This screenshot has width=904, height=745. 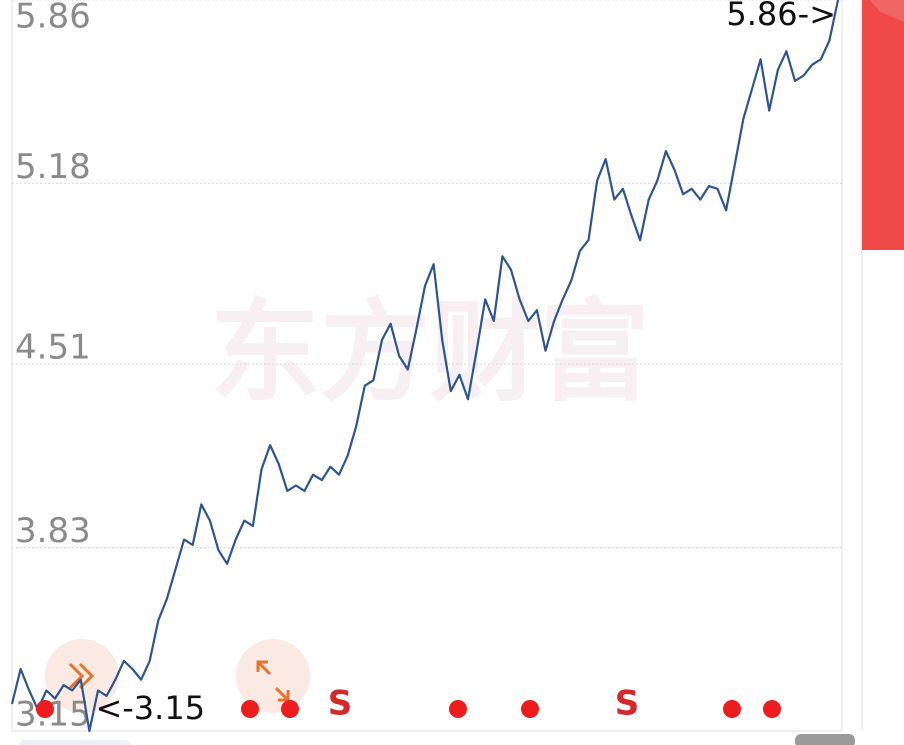 I want to click on max-annotation: 5.86->, so click(x=781, y=16).